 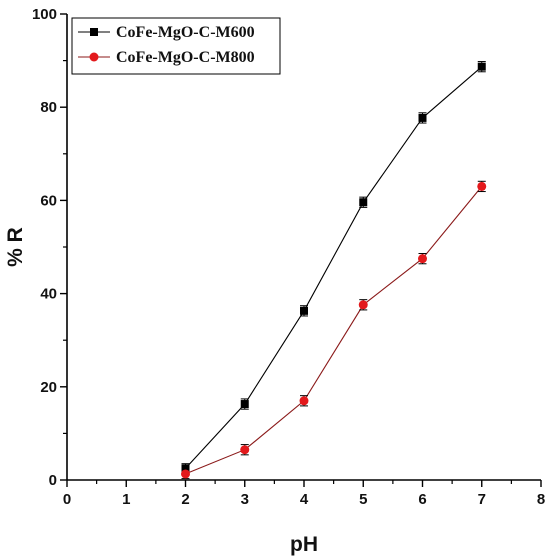 I want to click on y-axis-title: % R, so click(x=15, y=247).